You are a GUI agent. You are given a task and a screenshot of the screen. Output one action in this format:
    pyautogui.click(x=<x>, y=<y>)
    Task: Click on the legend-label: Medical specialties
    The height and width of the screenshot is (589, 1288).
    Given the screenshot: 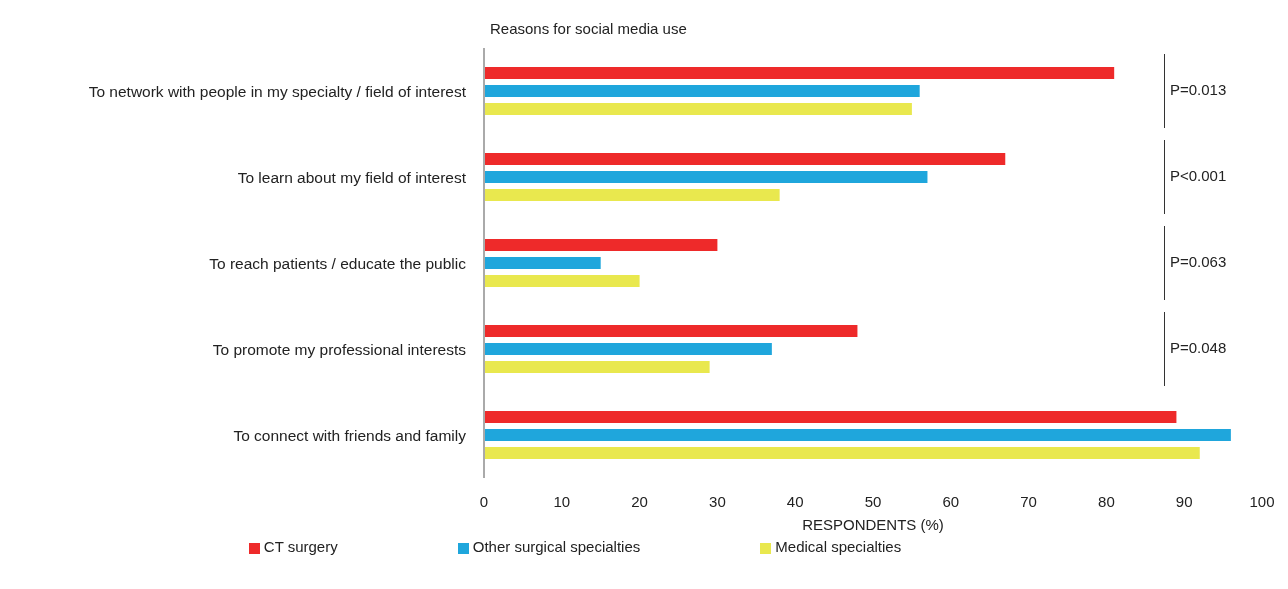 What is the action you would take?
    pyautogui.click(x=838, y=546)
    